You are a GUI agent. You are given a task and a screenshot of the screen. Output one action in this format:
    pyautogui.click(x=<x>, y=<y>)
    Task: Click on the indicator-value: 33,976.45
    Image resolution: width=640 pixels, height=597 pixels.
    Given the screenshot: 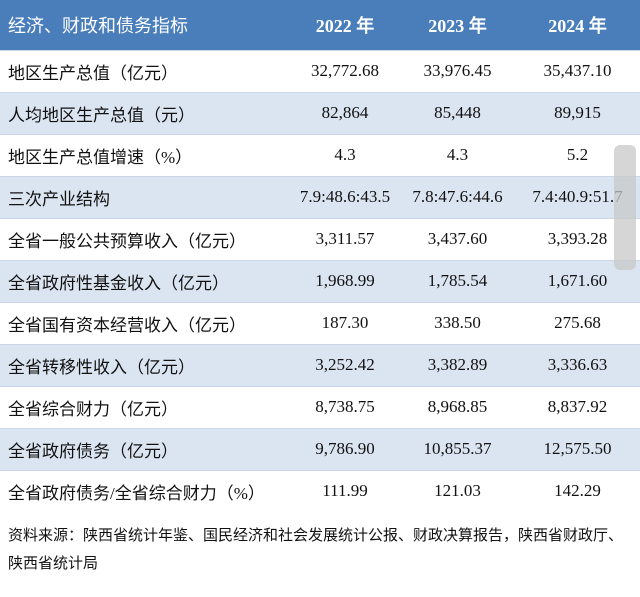 What is the action you would take?
    pyautogui.click(x=457, y=70)
    